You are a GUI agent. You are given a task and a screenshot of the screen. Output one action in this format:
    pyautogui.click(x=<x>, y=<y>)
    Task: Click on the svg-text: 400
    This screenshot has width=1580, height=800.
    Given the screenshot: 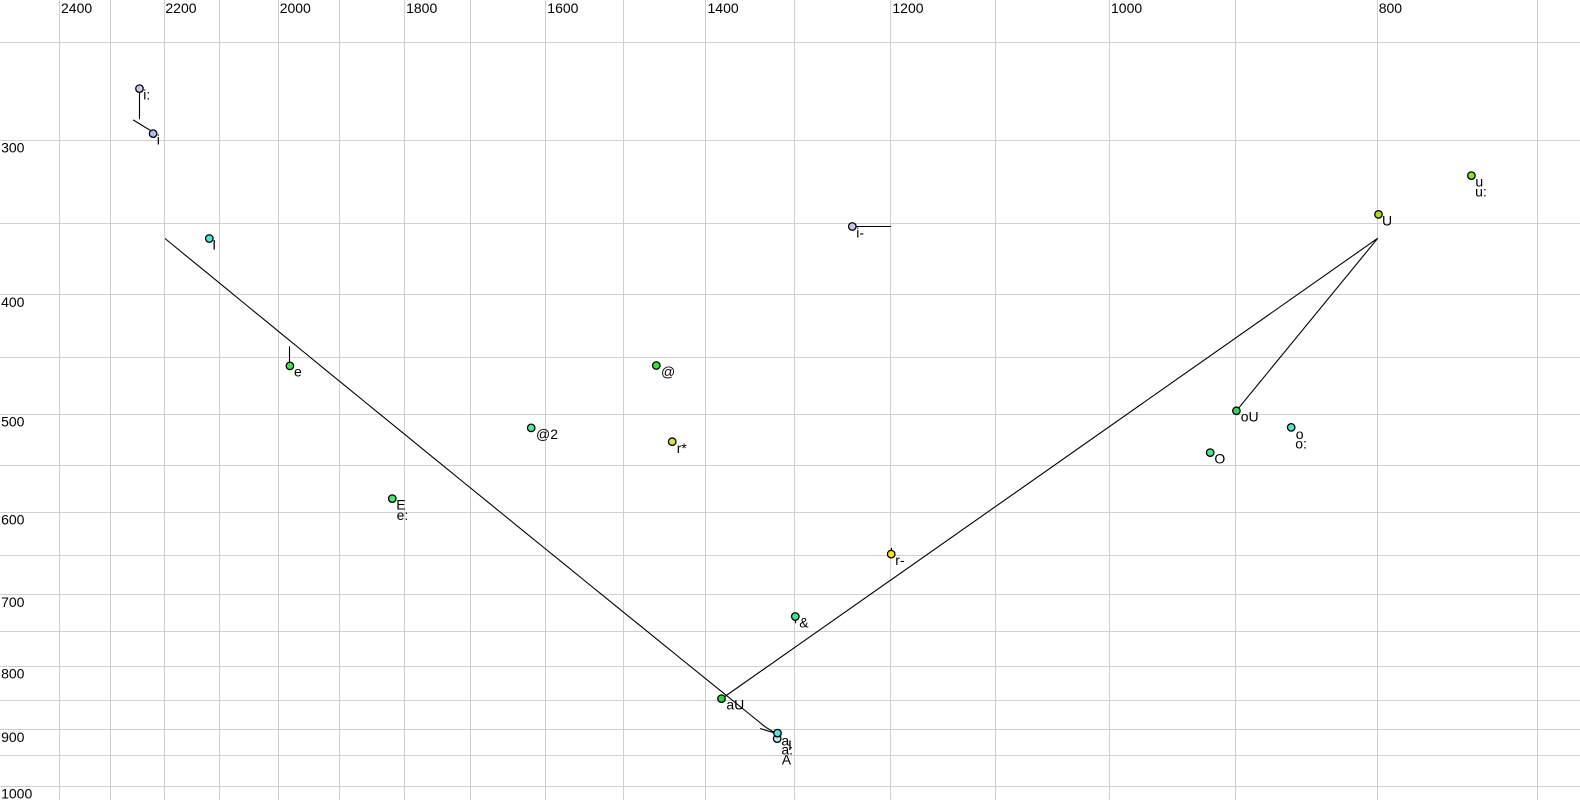 What is the action you would take?
    pyautogui.click(x=13, y=302)
    